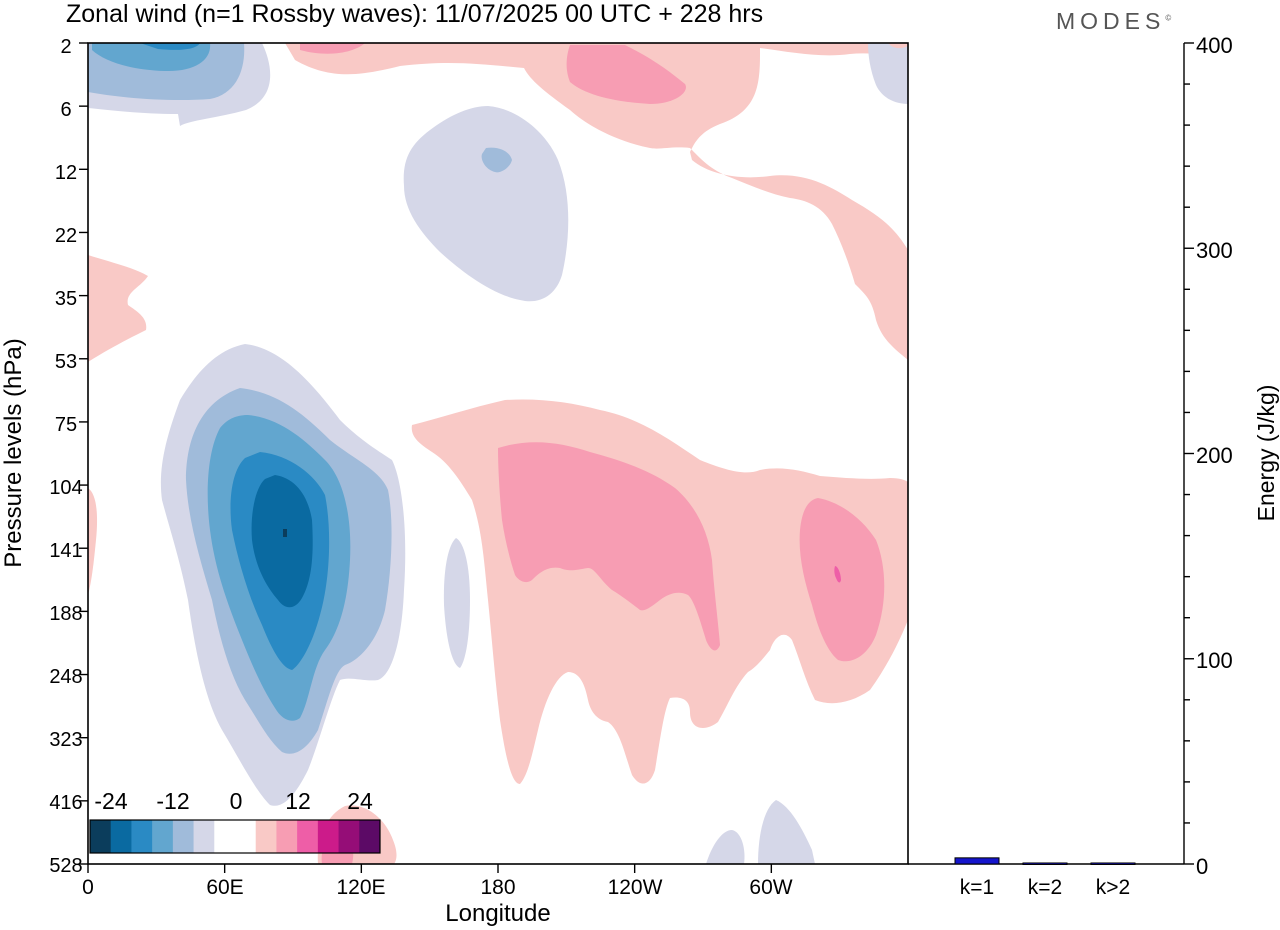 The width and height of the screenshot is (1280, 930). Describe the element at coordinates (224, 887) in the screenshot. I see `x-tick-label: 60E` at that location.